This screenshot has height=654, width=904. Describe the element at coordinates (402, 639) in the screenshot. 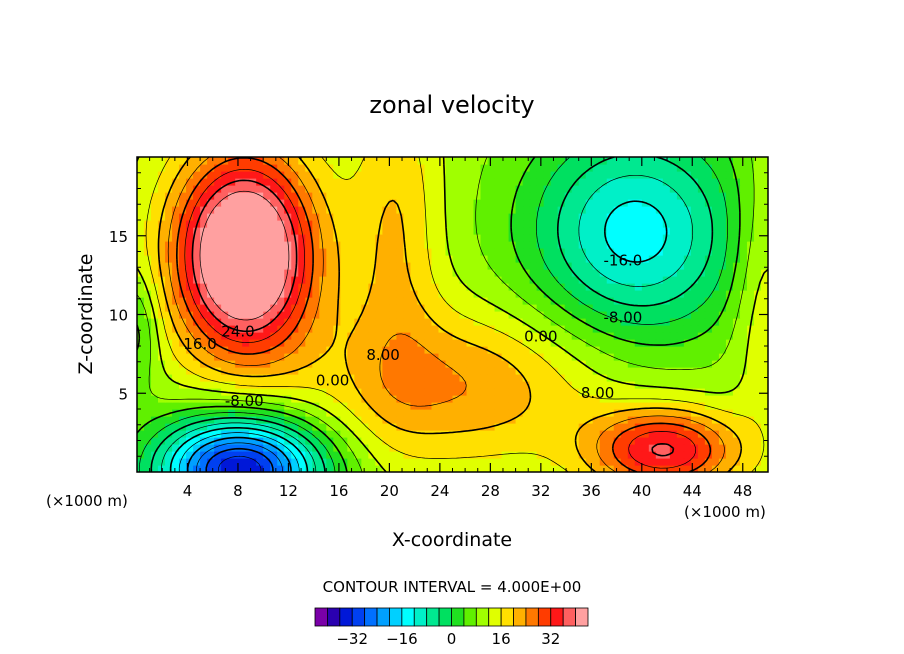

I see `colorbar-tick-label: −16` at that location.